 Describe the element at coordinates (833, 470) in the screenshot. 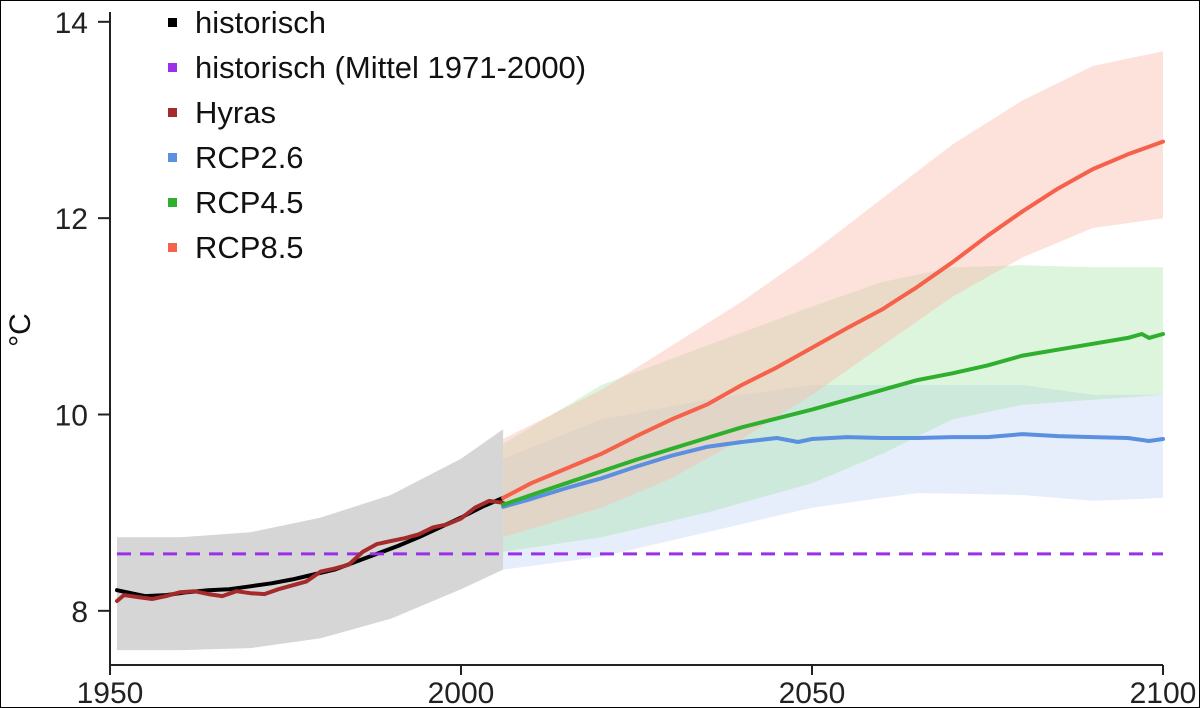

I see `rcp2-6-line` at that location.